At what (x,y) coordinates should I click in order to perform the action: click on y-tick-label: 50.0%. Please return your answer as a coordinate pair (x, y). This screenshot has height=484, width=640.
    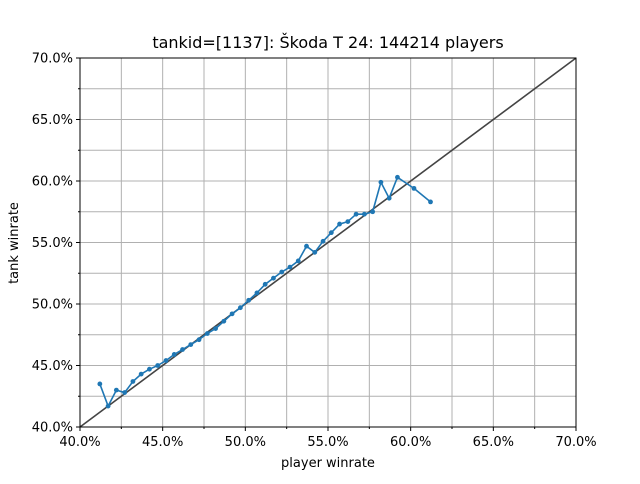
    Looking at the image, I should click on (52, 305).